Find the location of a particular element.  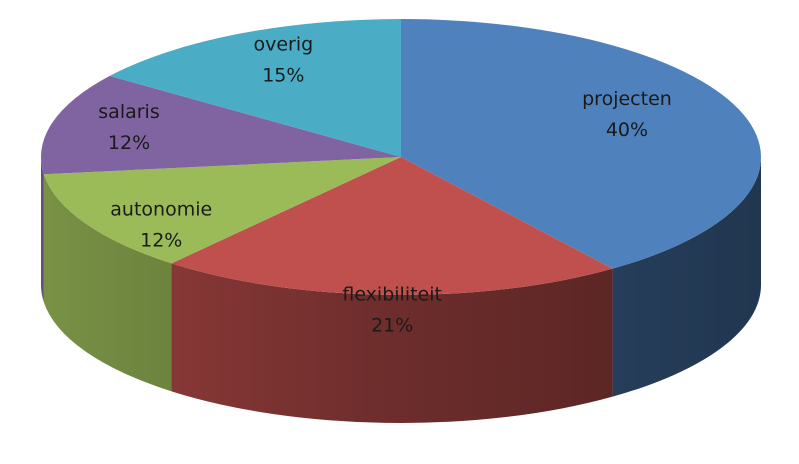

pie-slice-overig is located at coordinates (255, 88).